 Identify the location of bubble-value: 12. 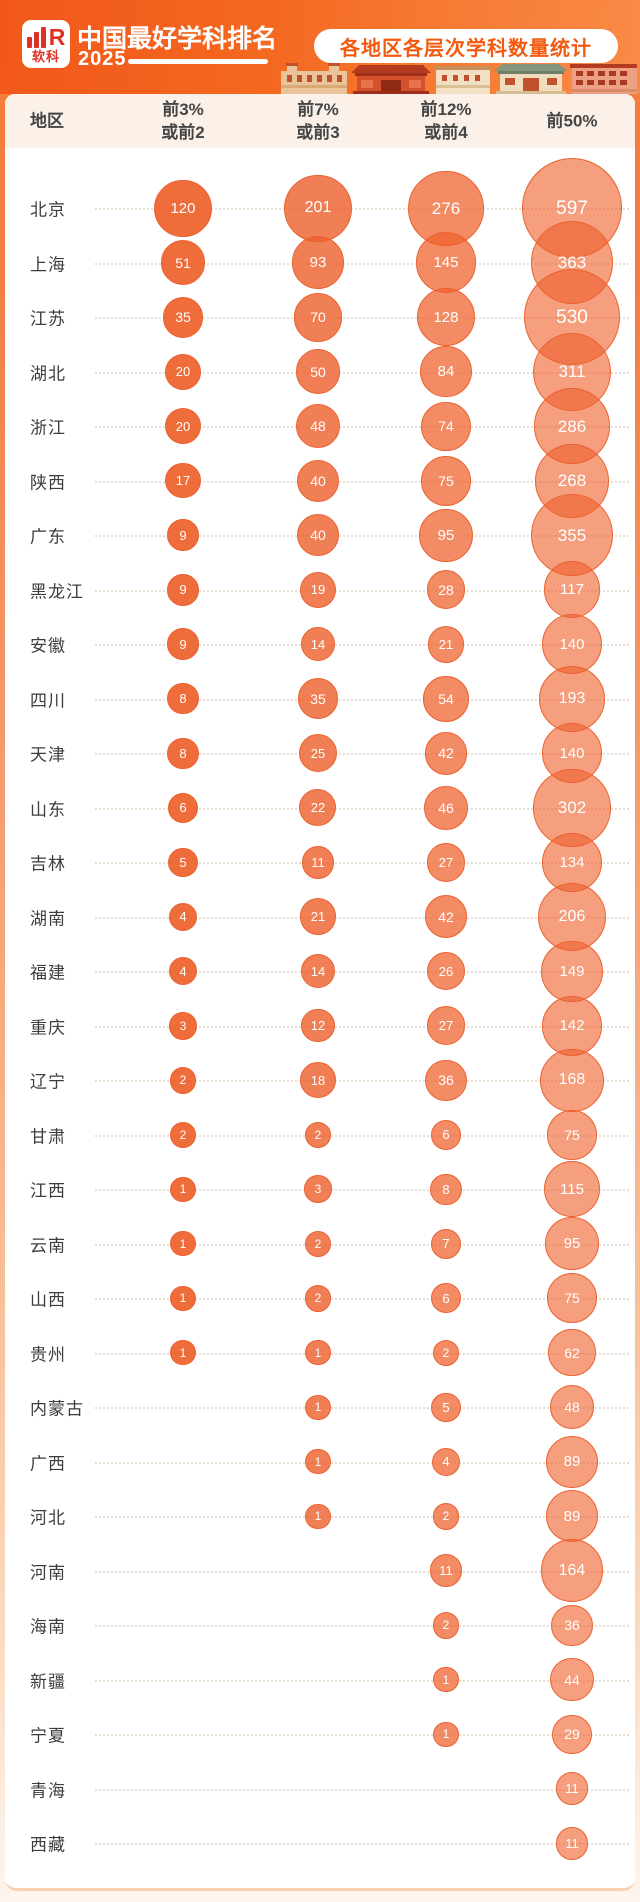
(318, 1026).